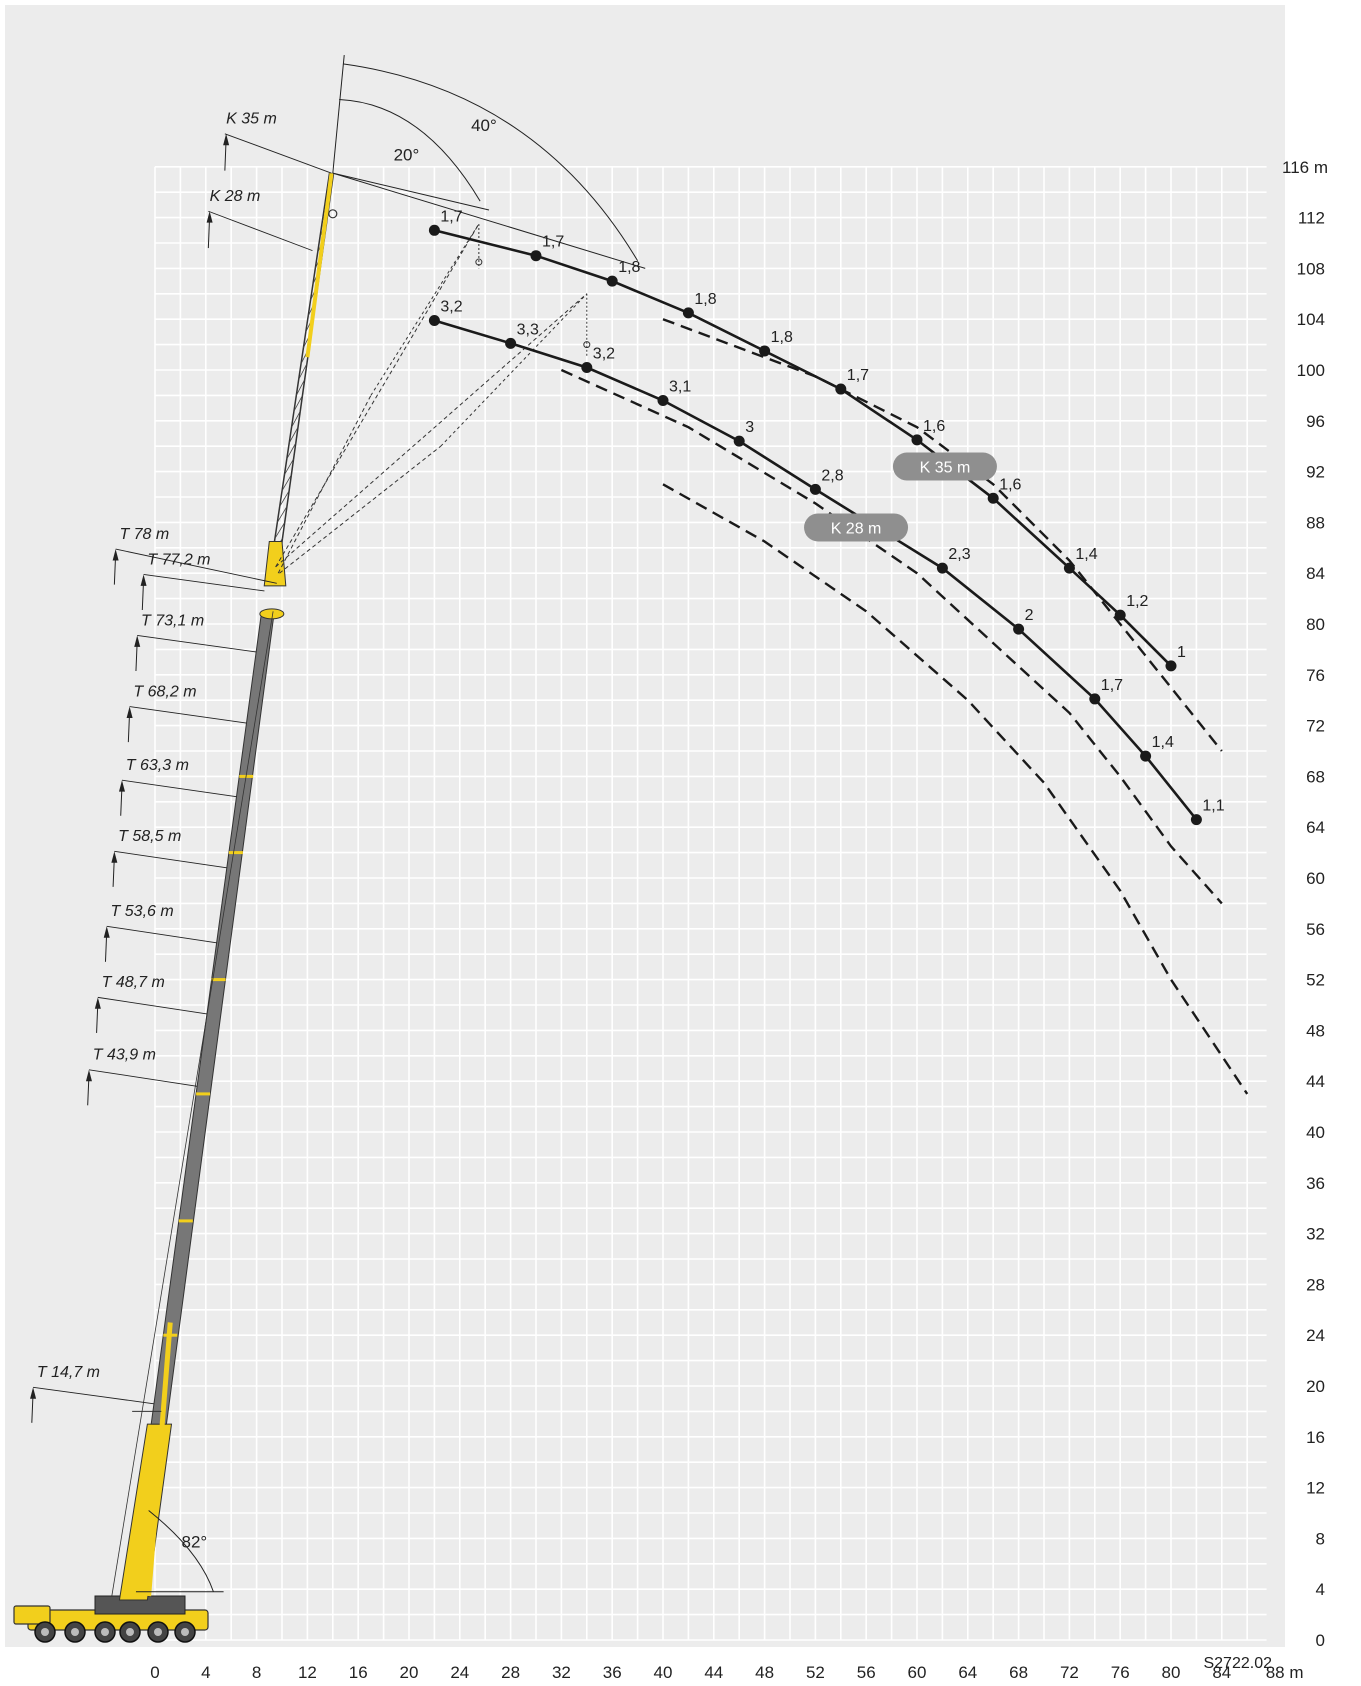 The width and height of the screenshot is (1361, 1686). What do you see at coordinates (663, 1672) in the screenshot?
I see `x-tick-label: 40` at bounding box center [663, 1672].